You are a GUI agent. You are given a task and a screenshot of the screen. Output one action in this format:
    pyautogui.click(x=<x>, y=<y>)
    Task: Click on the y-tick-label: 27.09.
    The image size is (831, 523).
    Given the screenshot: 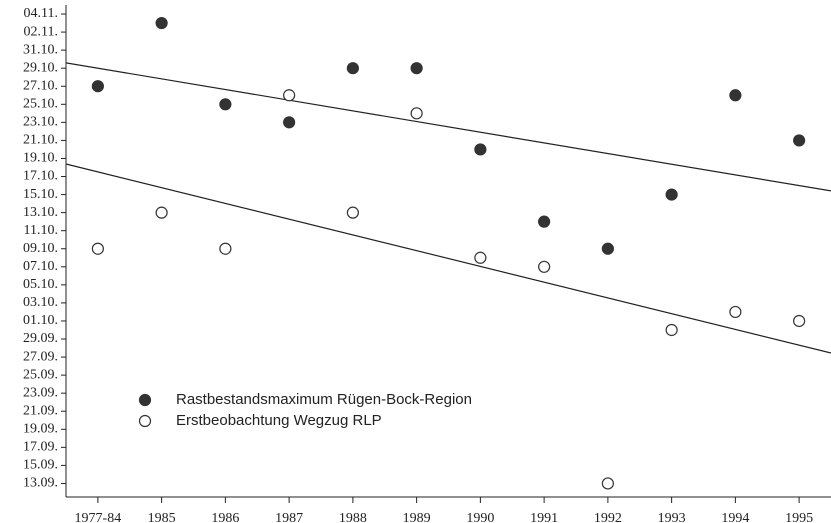 What is the action you would take?
    pyautogui.click(x=40, y=356)
    